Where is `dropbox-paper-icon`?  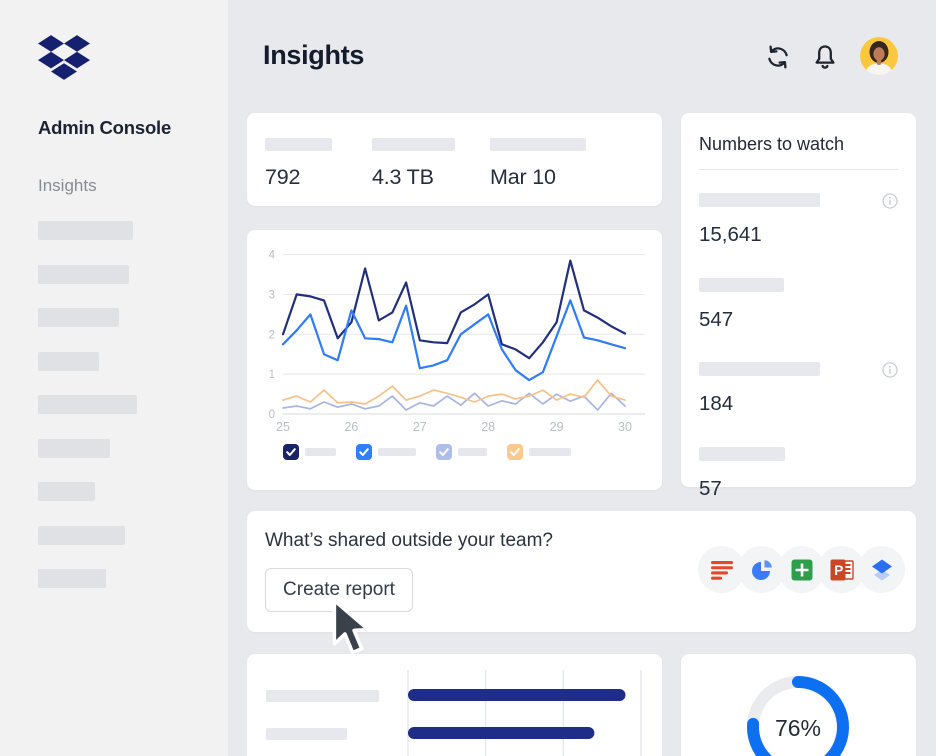
dropbox-paper-icon is located at coordinates (881, 569).